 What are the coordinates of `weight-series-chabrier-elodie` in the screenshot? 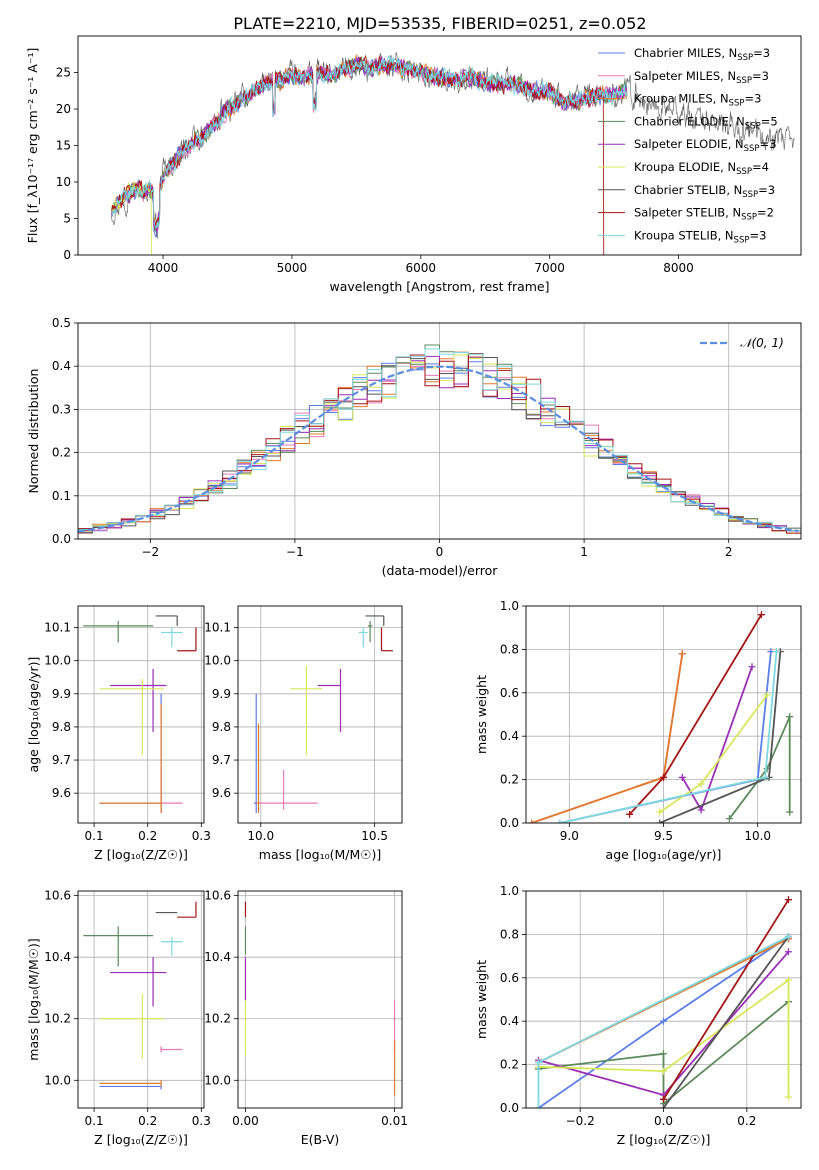 It's located at (759, 768).